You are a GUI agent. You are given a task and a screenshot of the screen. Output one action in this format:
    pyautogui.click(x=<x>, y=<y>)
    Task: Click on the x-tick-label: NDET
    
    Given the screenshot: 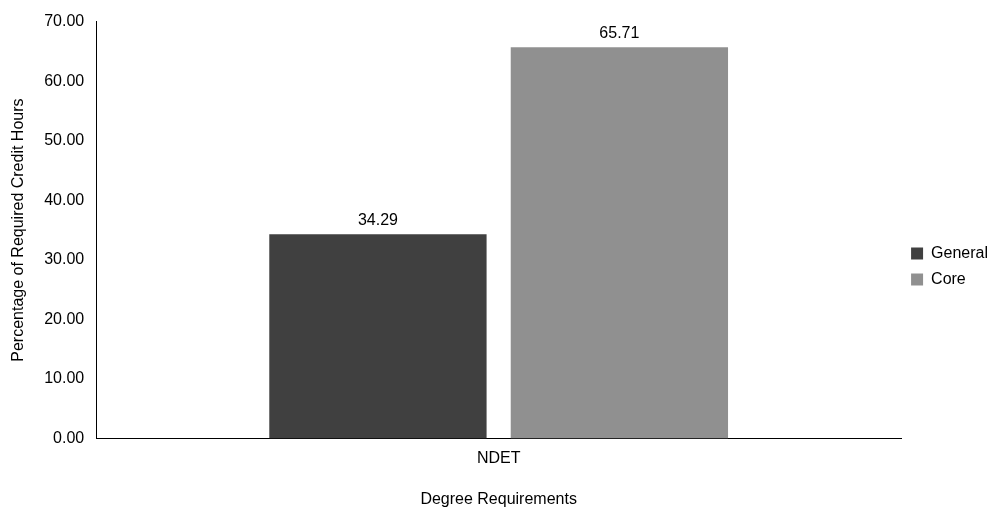 What is the action you would take?
    pyautogui.click(x=498, y=457)
    